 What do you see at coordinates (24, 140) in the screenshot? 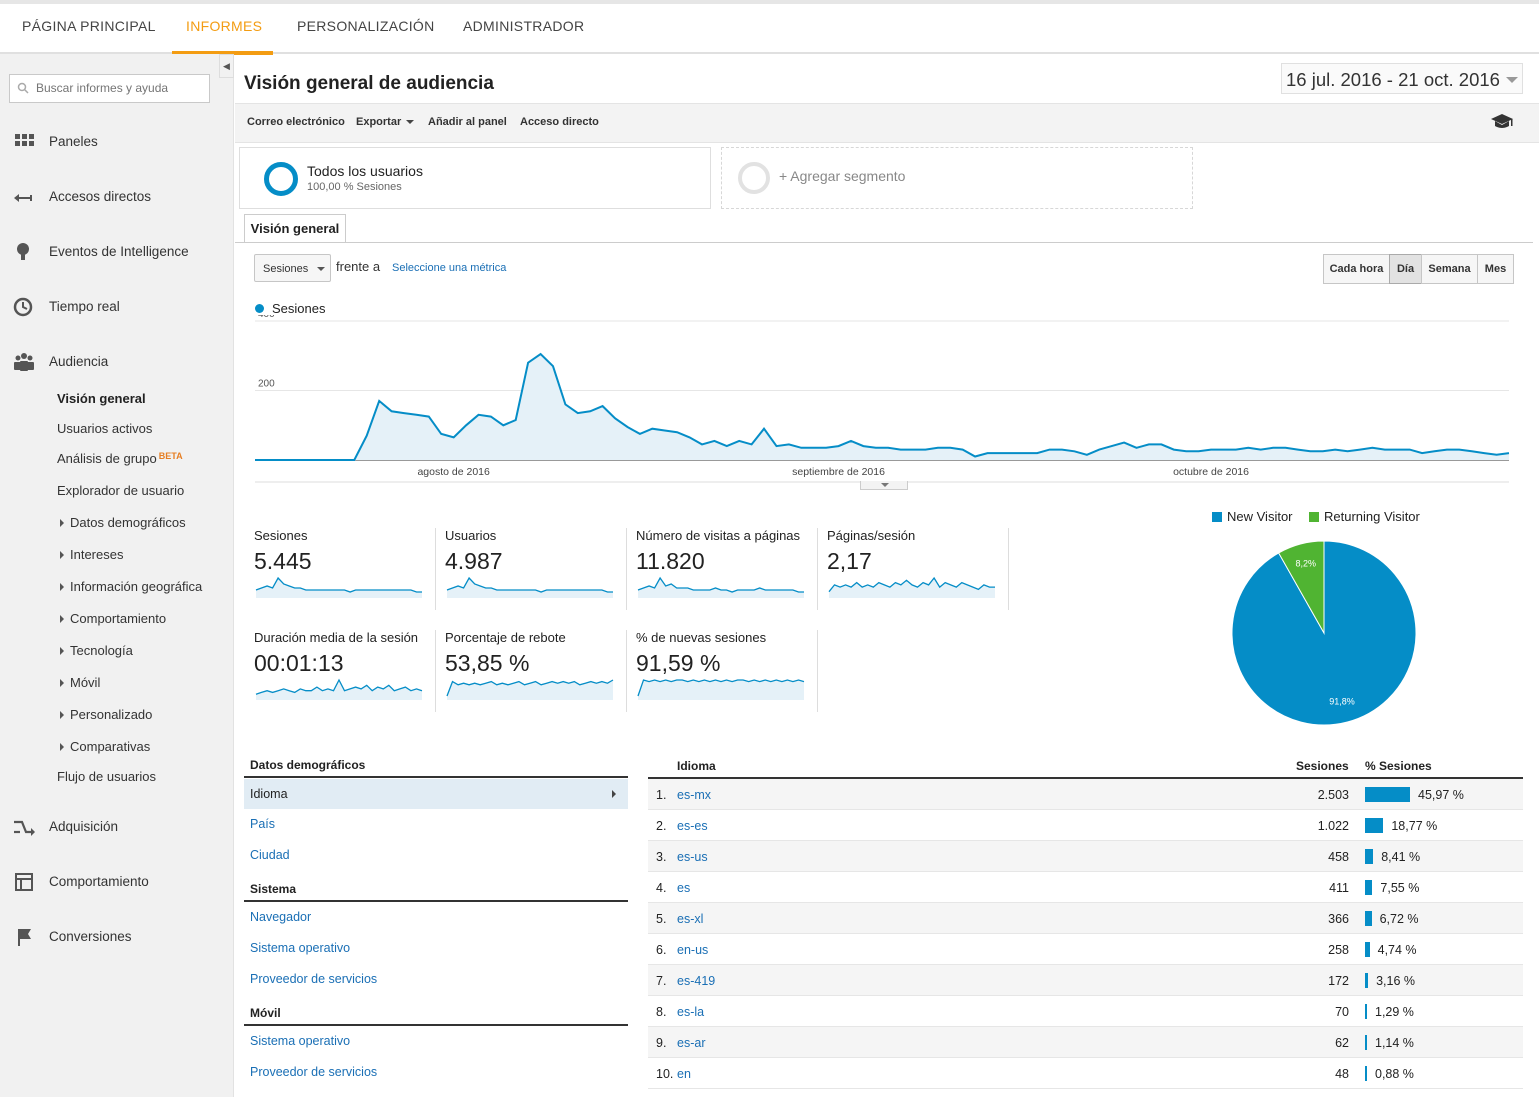
I see `grid-icon` at bounding box center [24, 140].